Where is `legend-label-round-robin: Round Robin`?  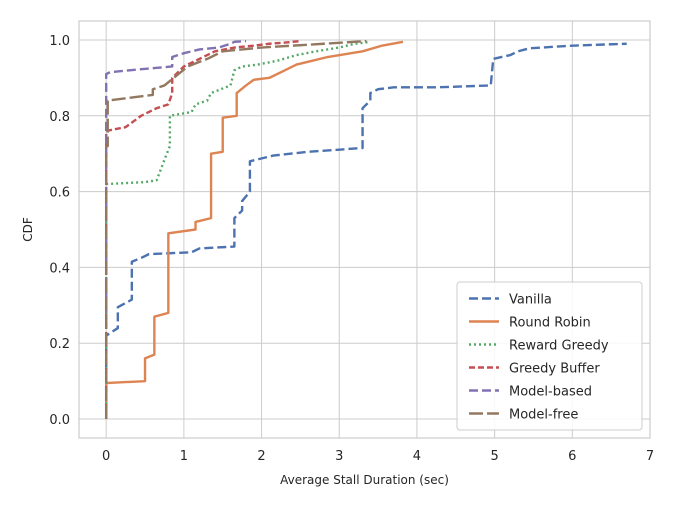
legend-label-round-robin: Round Robin is located at coordinates (550, 323).